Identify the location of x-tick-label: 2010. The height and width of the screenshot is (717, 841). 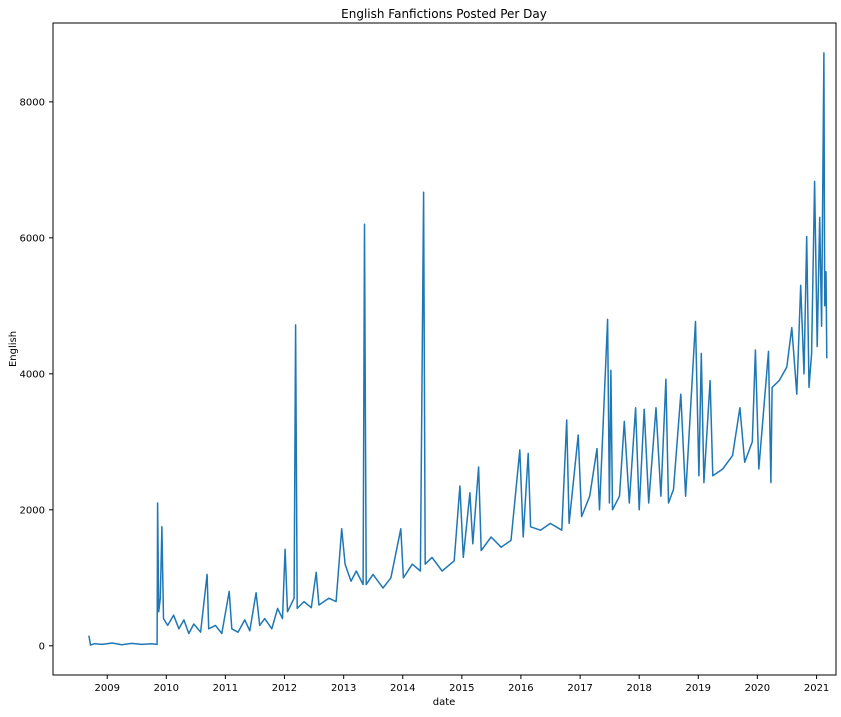
(166, 688).